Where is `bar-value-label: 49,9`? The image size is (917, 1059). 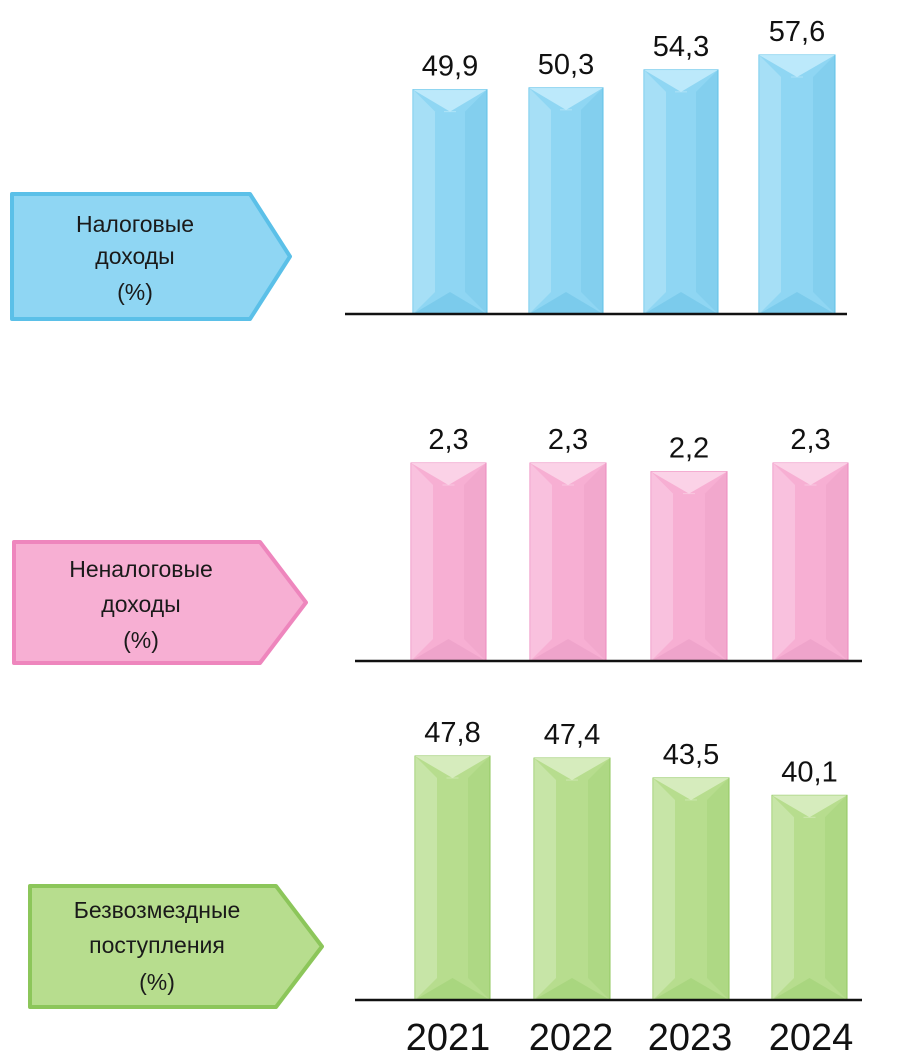 bar-value-label: 49,9 is located at coordinates (450, 67).